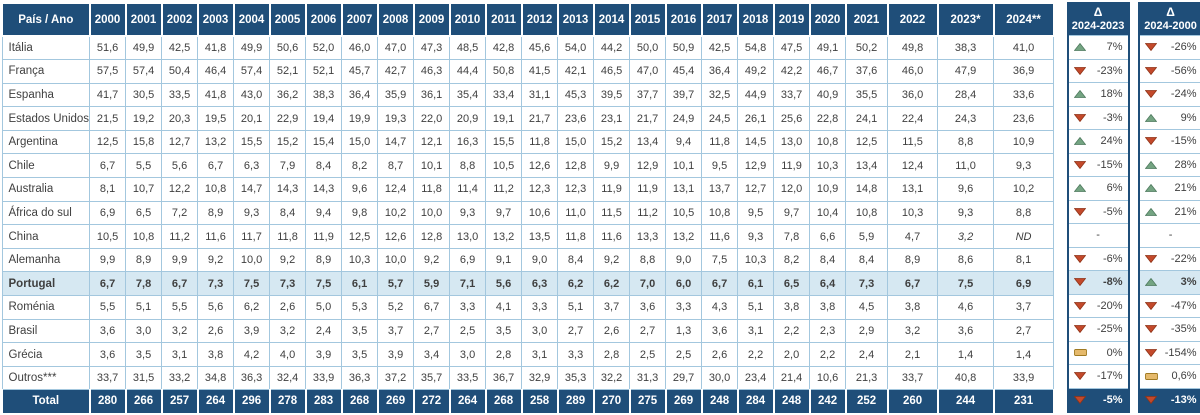  Describe the element at coordinates (966, 331) in the screenshot. I see `data-cell: 3,6` at that location.